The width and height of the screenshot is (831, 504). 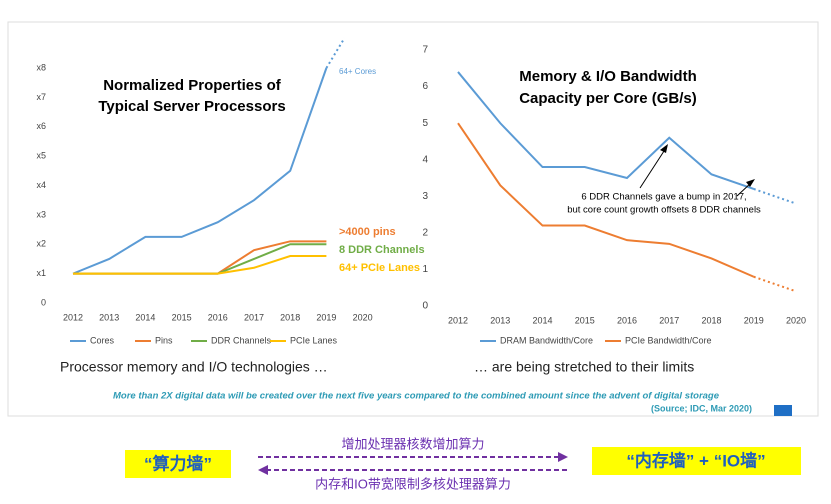 I want to click on chart-title: Typical Server Processors, so click(x=191, y=106).